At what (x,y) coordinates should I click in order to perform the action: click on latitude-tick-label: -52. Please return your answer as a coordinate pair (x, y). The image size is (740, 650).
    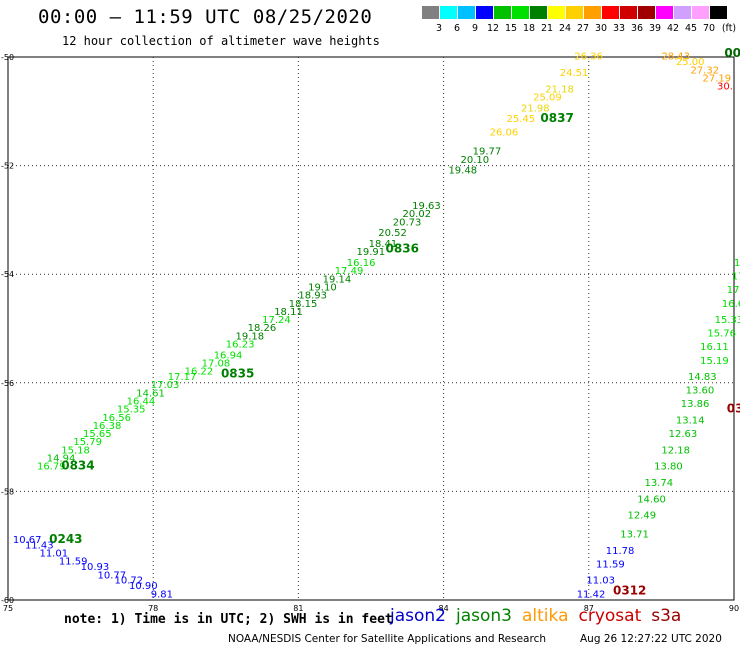
    Looking at the image, I should click on (7, 166).